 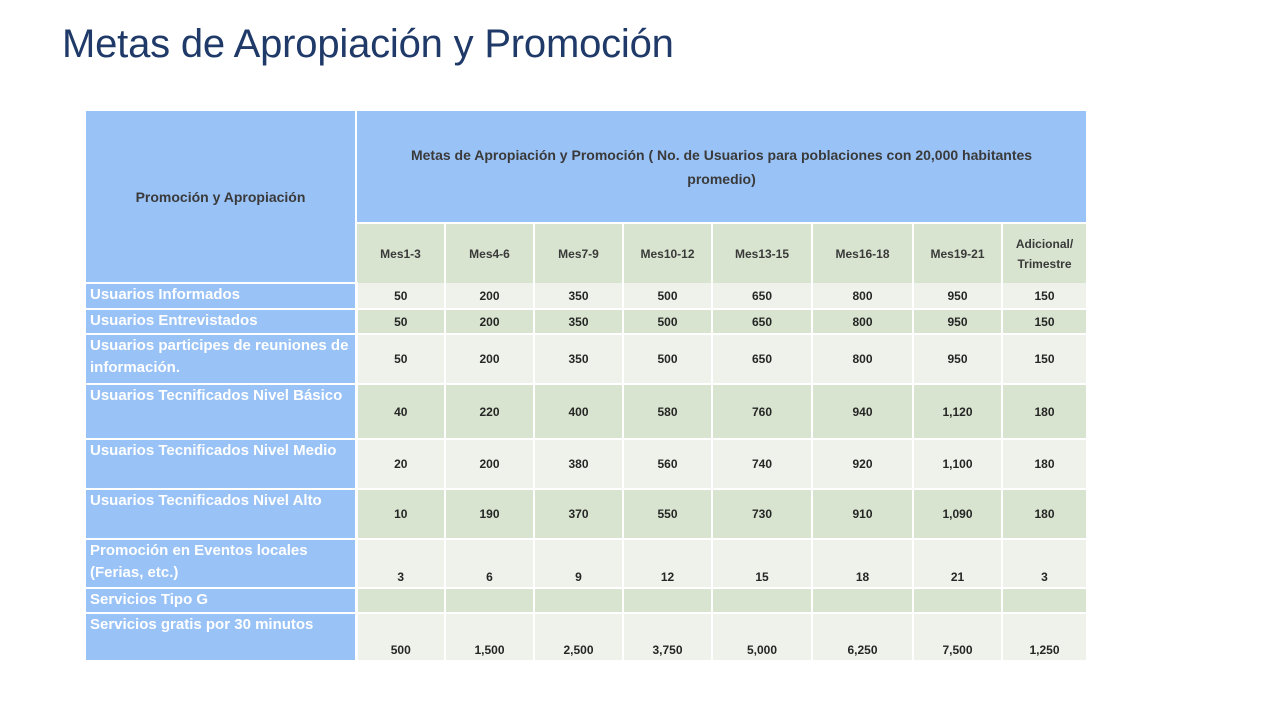 I want to click on table-cell: 1,250, so click(x=1045, y=637).